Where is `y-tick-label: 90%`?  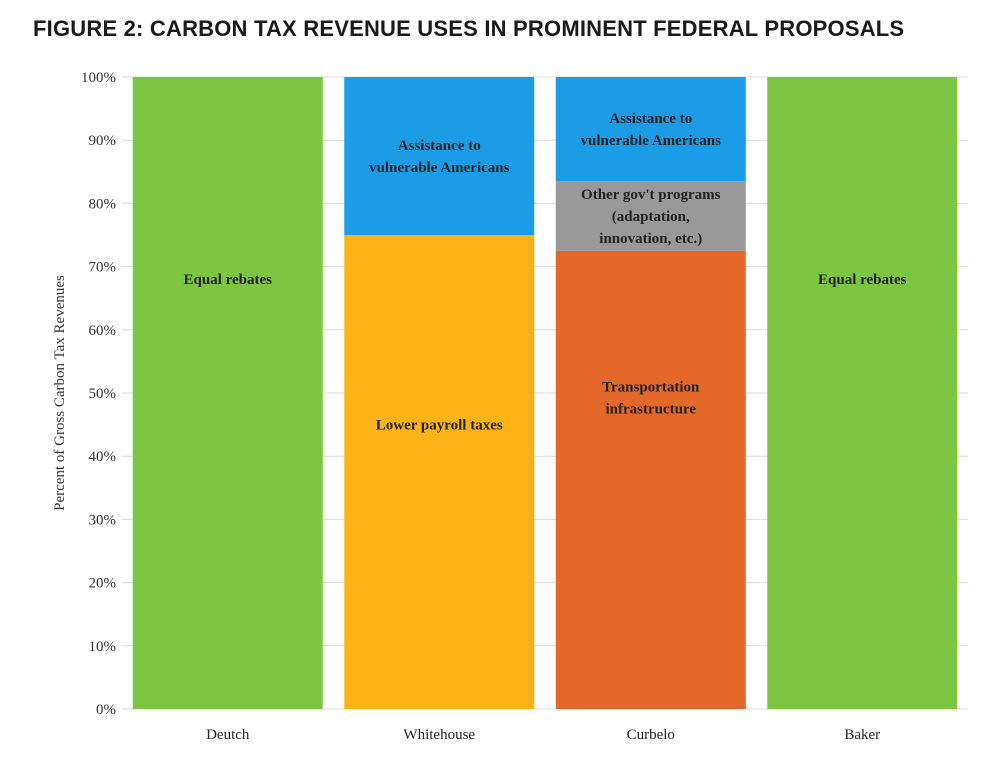 y-tick-label: 90% is located at coordinates (103, 141).